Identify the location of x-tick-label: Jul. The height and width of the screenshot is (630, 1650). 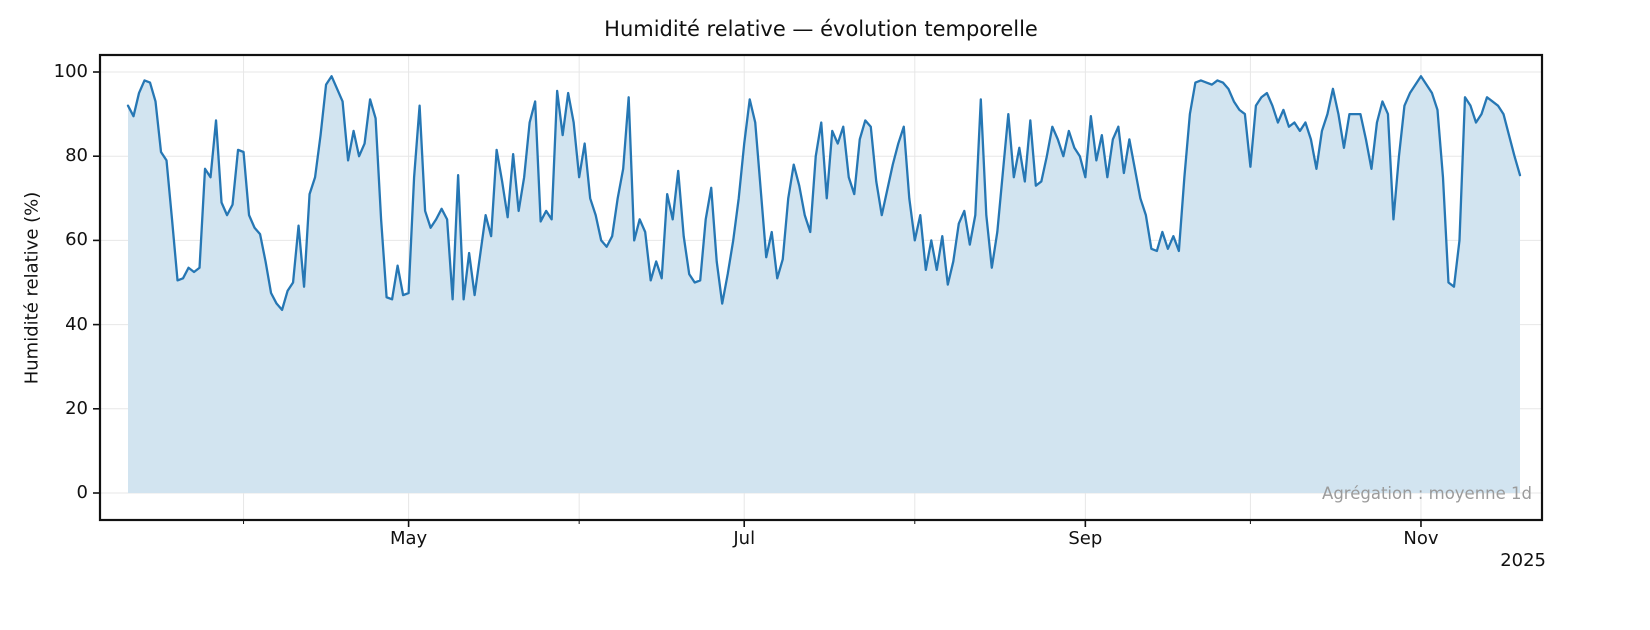
(744, 538).